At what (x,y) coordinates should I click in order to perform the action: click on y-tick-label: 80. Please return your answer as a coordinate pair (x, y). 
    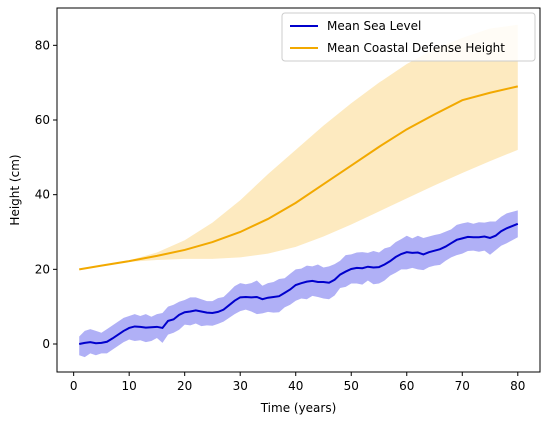
    Looking at the image, I should click on (42, 45).